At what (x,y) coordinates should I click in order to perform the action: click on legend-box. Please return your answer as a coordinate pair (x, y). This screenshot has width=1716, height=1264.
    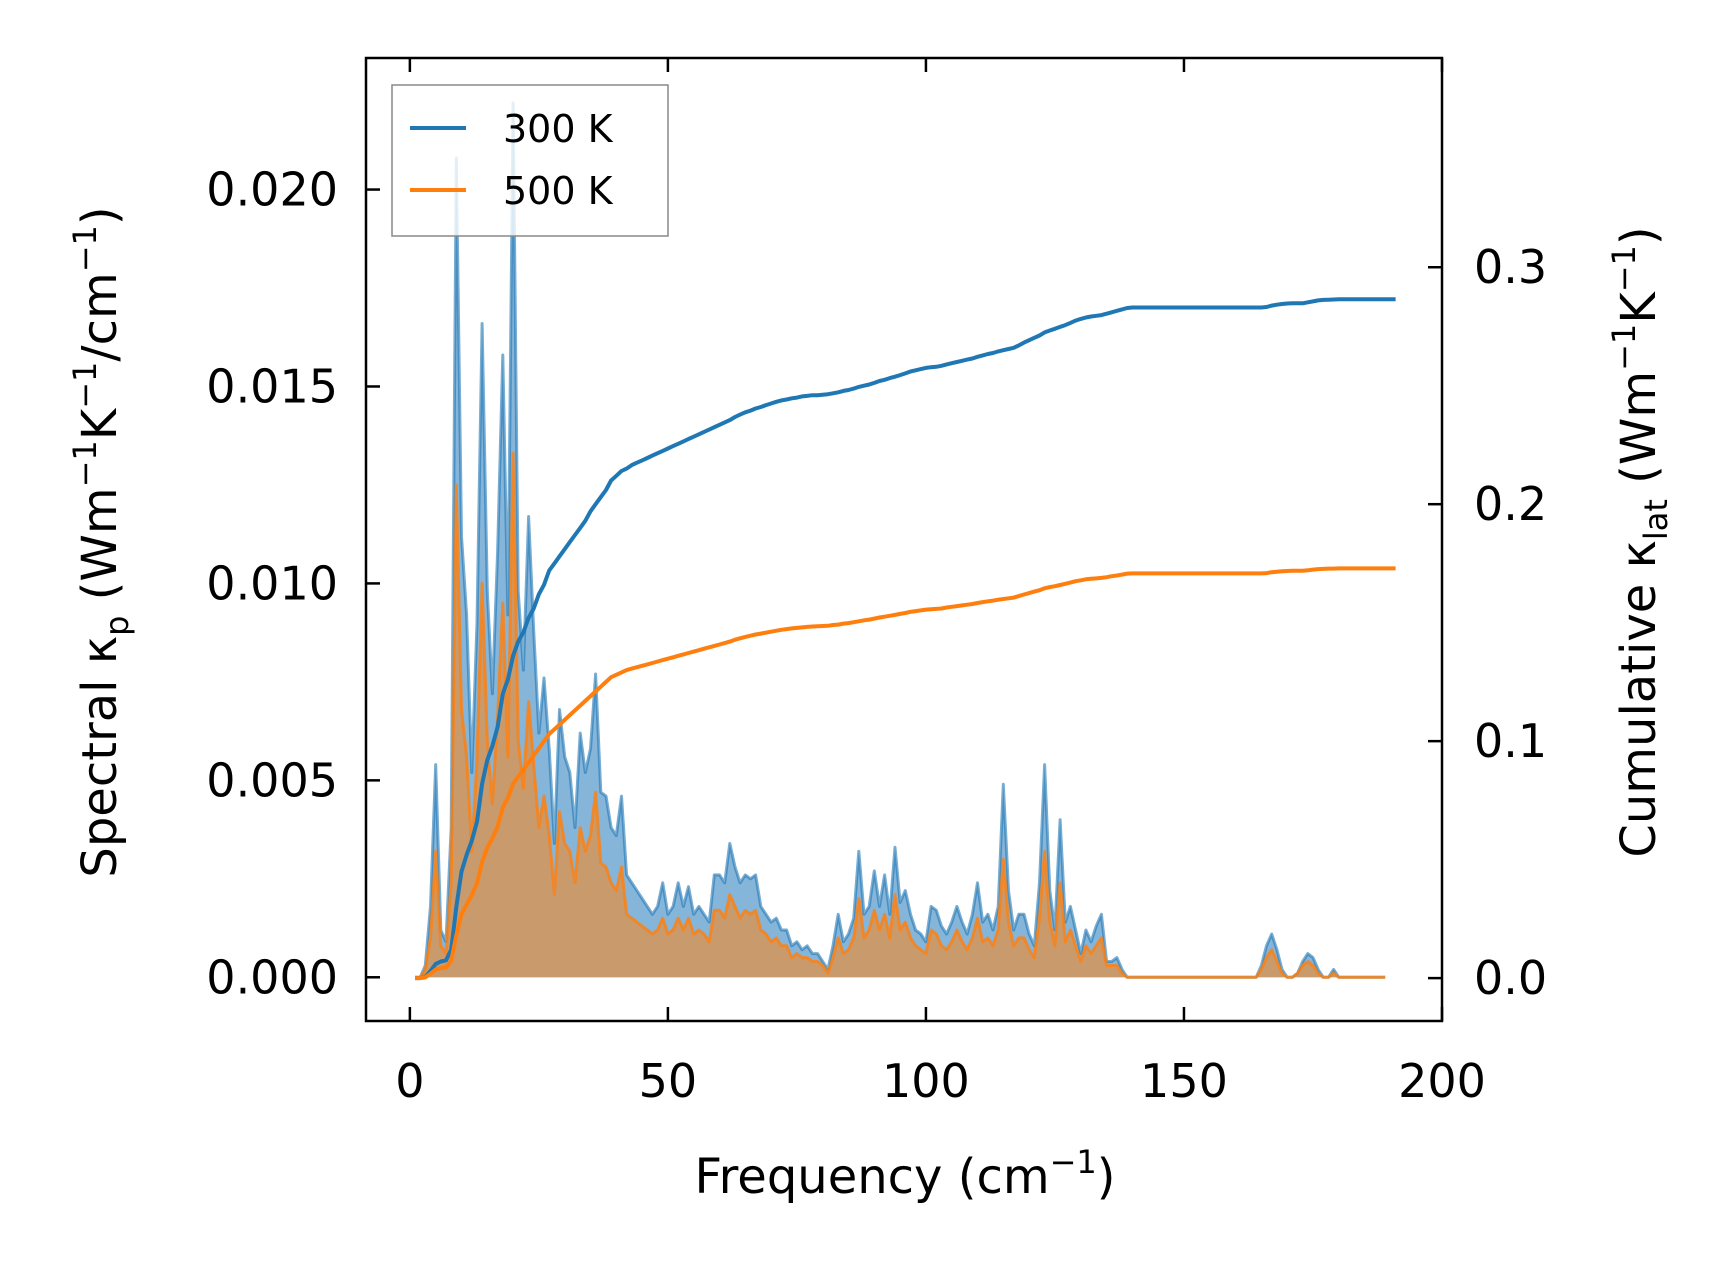
    Looking at the image, I should click on (530, 160).